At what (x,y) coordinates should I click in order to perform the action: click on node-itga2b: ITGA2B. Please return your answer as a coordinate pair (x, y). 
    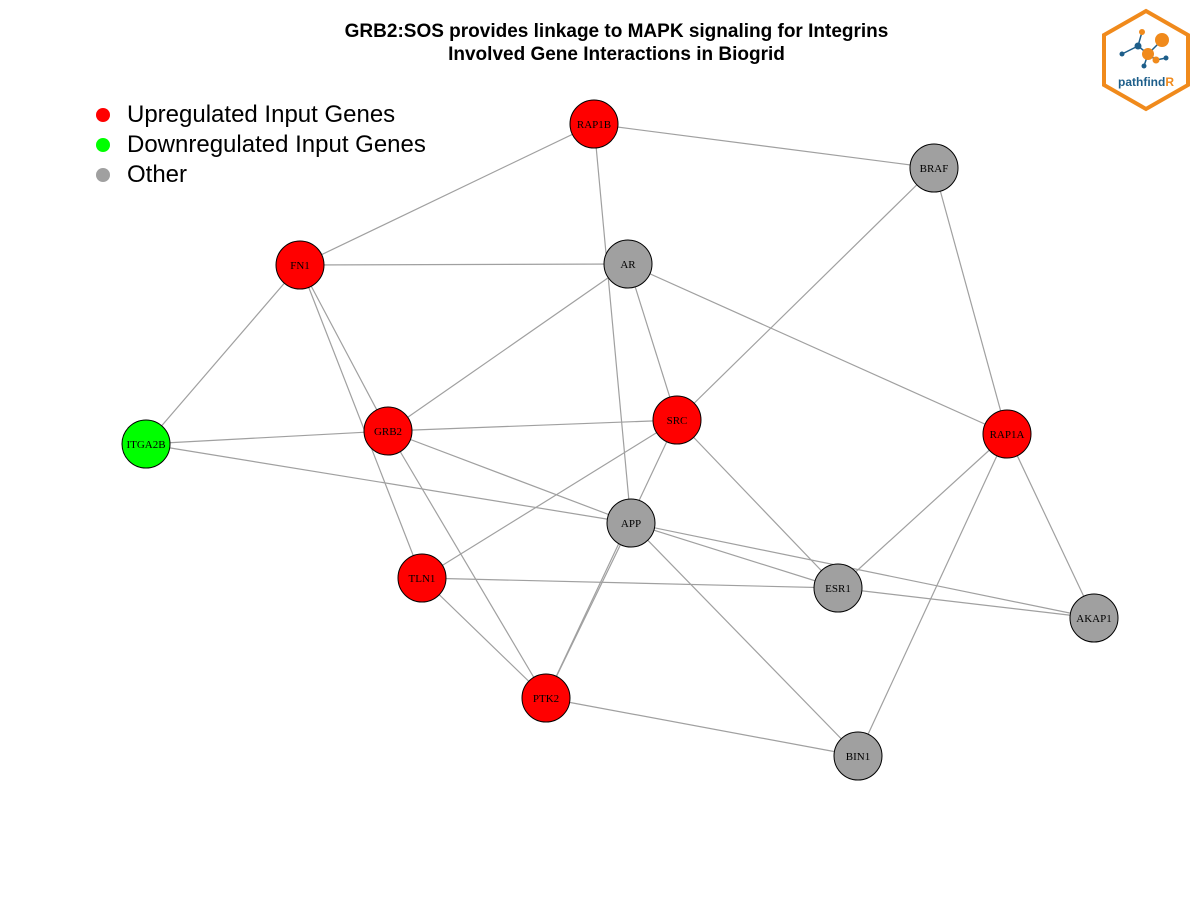
    Looking at the image, I should click on (146, 444).